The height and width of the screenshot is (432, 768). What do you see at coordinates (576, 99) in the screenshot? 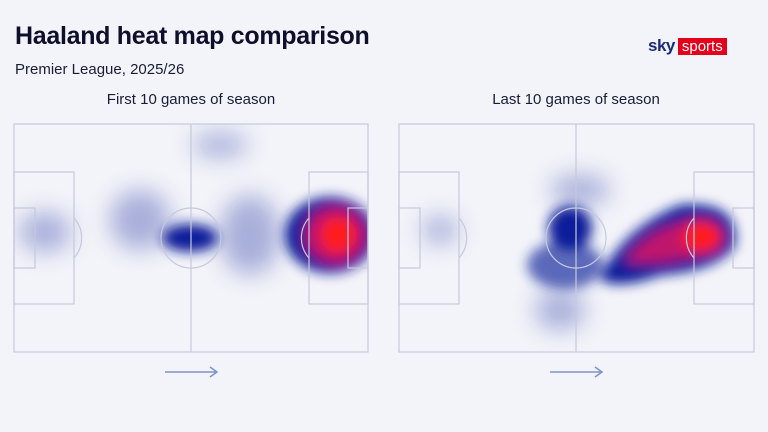
I see `panel-label-last: Last 10 games of season` at bounding box center [576, 99].